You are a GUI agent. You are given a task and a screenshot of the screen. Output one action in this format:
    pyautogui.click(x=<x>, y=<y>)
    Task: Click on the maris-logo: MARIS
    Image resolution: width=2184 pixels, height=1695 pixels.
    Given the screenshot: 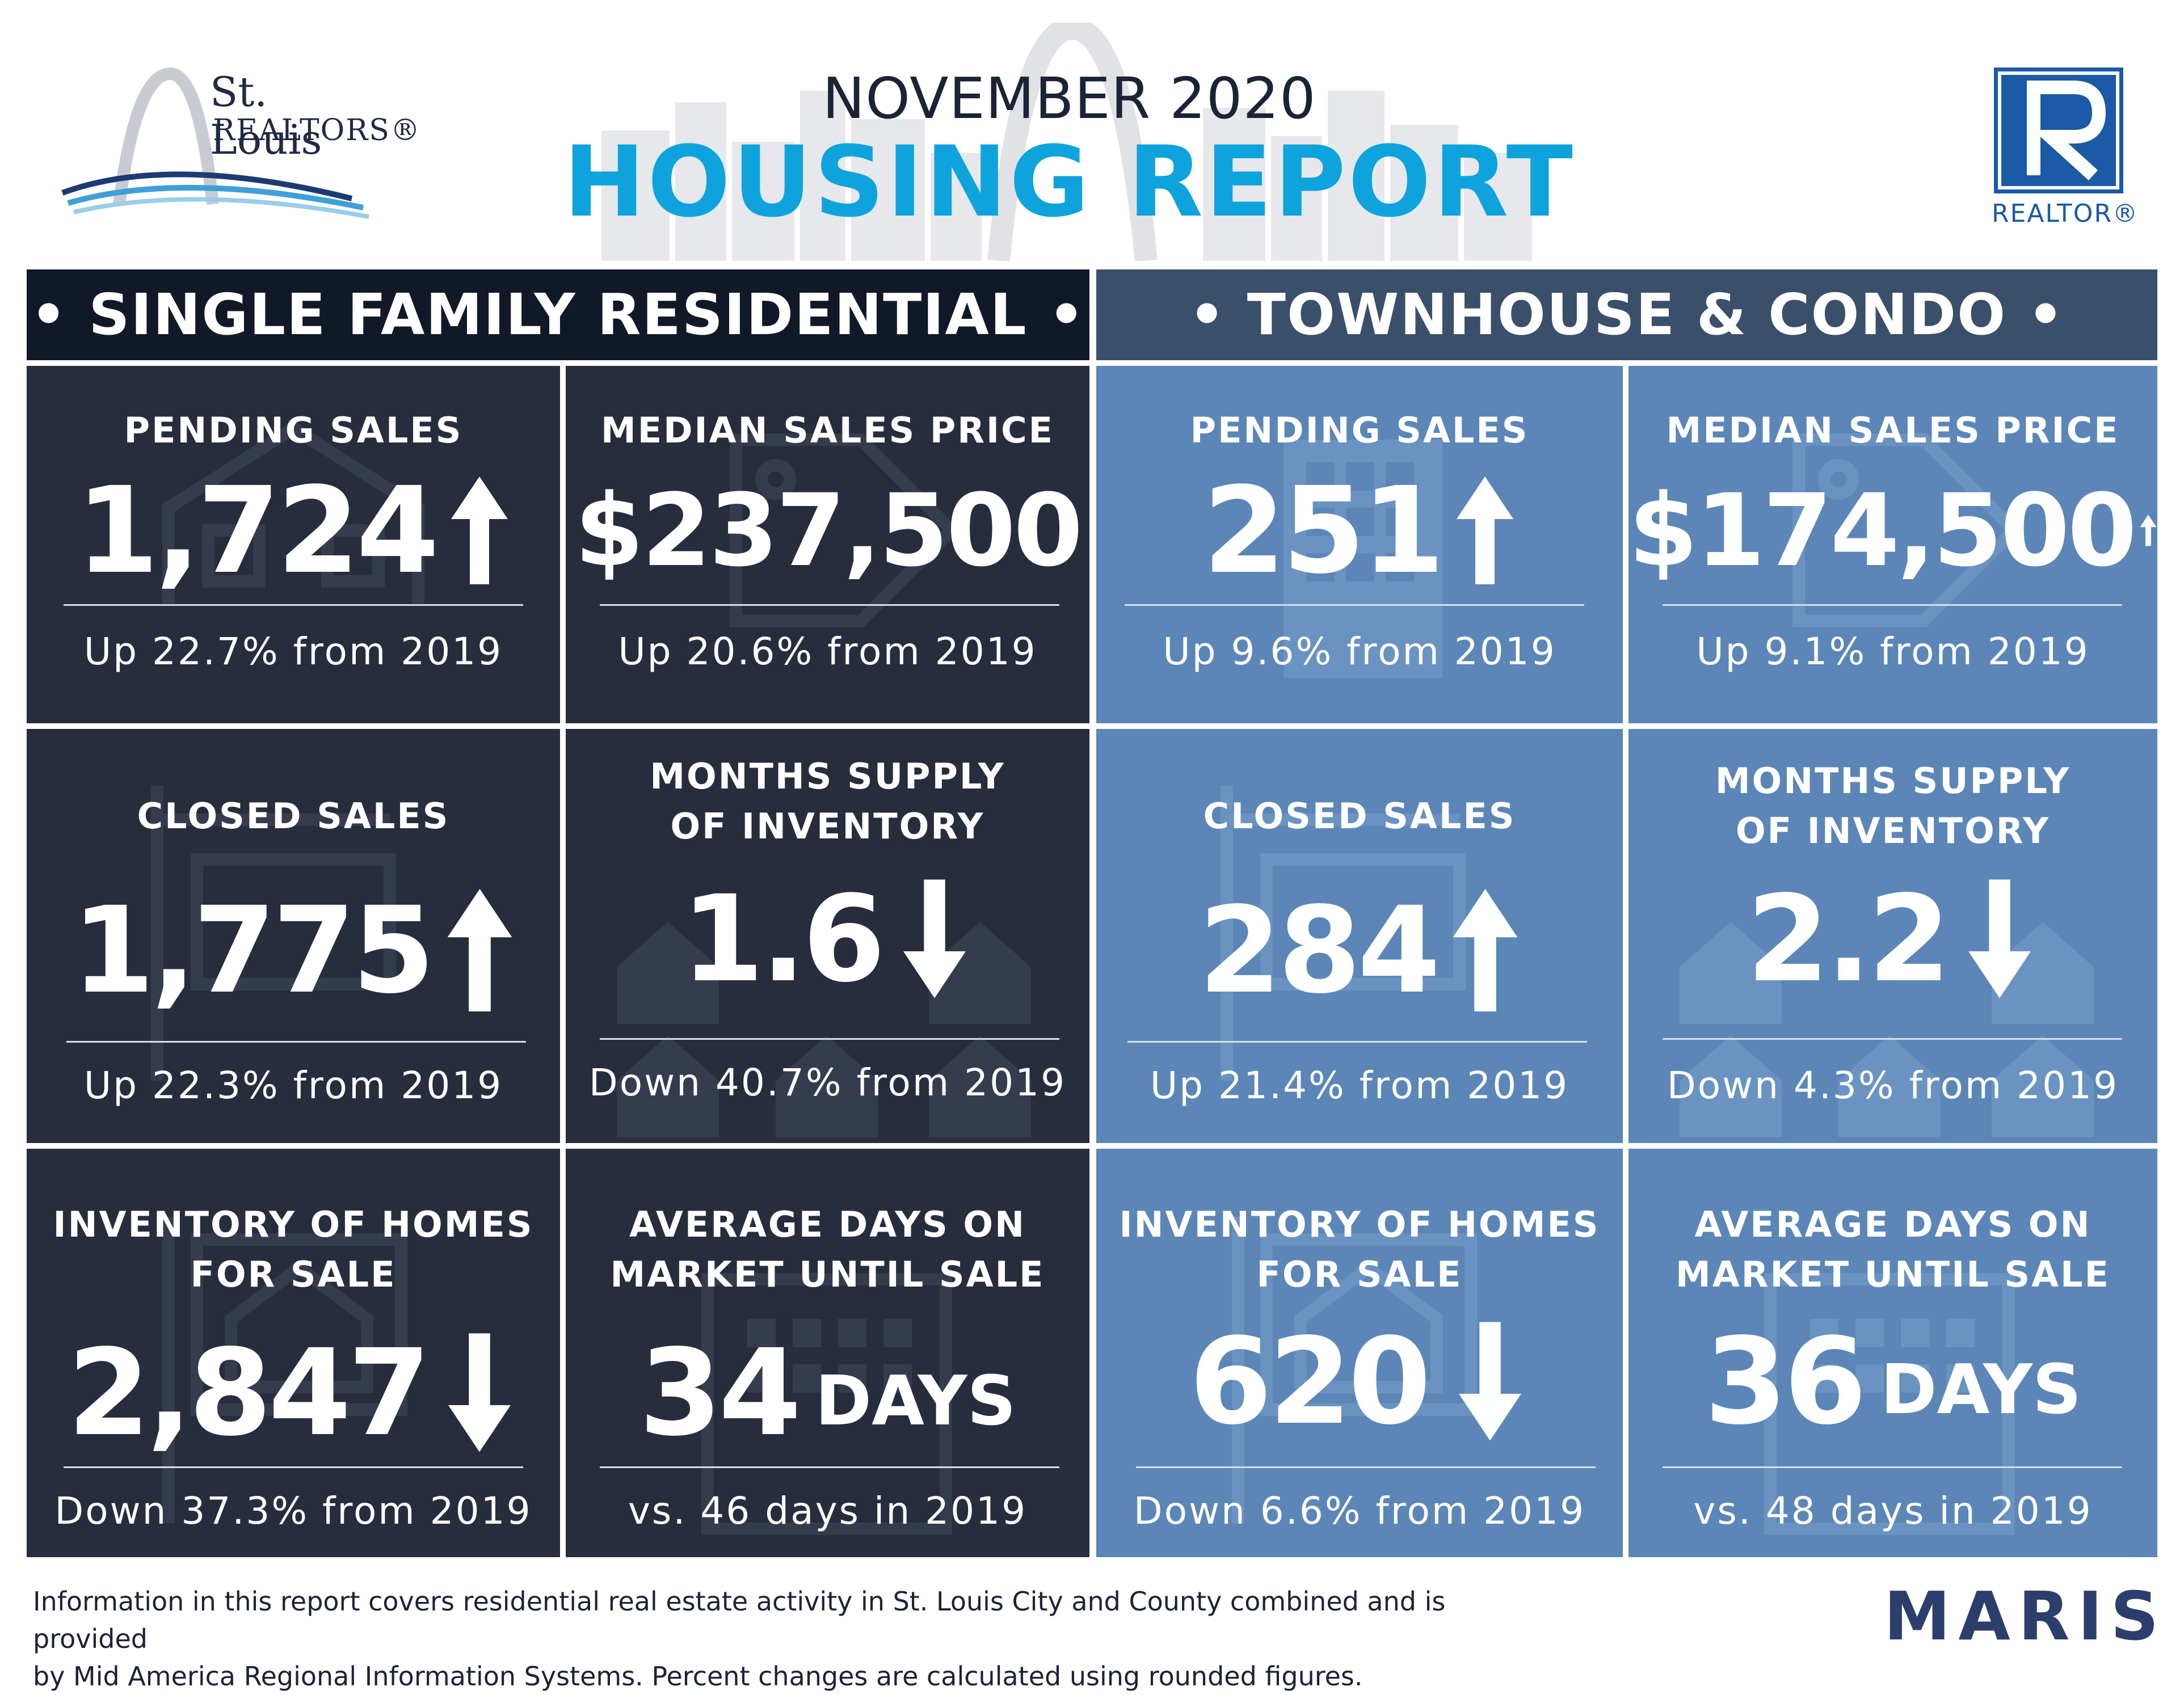 What is the action you would take?
    pyautogui.click(x=2025, y=1616)
    